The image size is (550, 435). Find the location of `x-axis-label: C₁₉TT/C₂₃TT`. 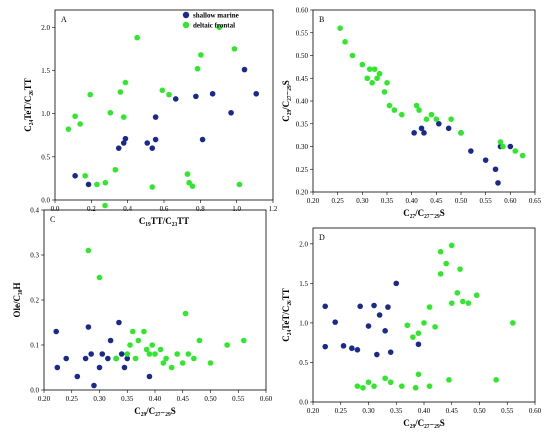

x-axis-label: C₁₉TT/C₂₃TT is located at coordinates (164, 221).